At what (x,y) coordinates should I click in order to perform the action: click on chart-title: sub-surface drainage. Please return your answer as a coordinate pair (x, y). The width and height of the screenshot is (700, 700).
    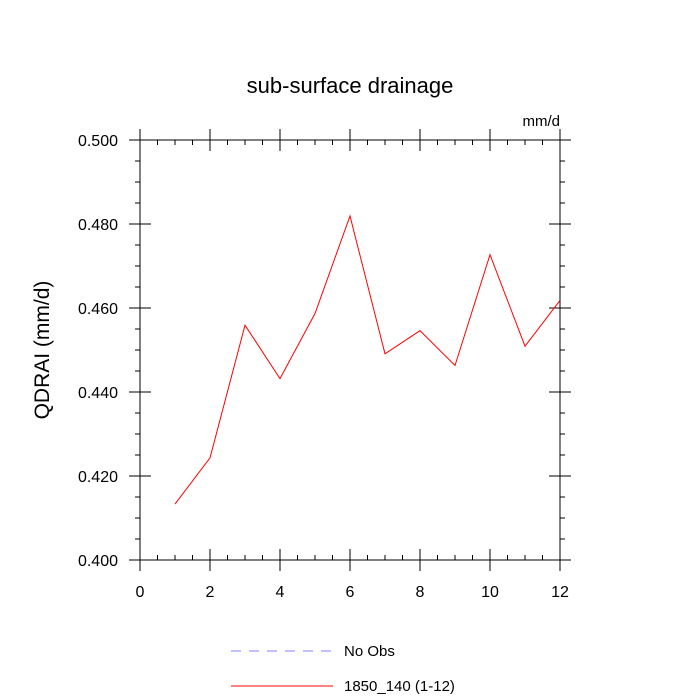
    Looking at the image, I should click on (350, 85).